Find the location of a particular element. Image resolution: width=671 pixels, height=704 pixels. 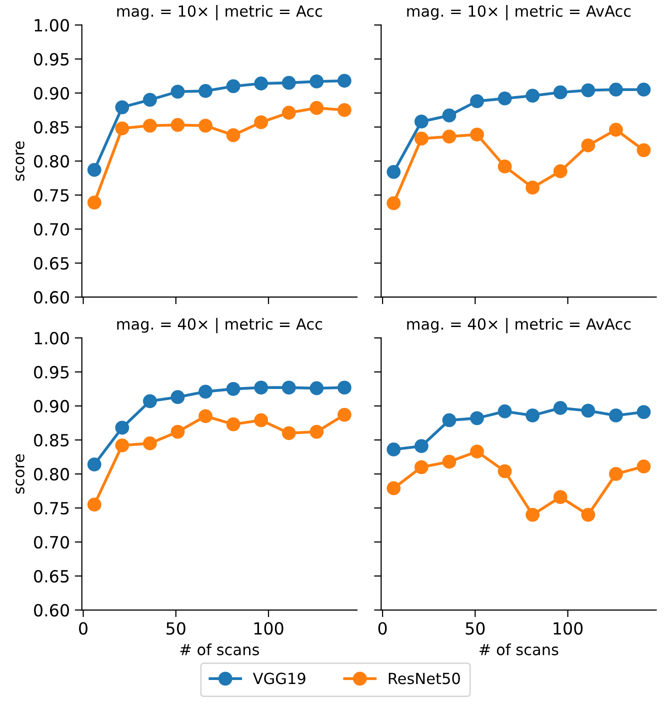

chart-title: mag. = 10× | metric = Acc is located at coordinates (219, 12).